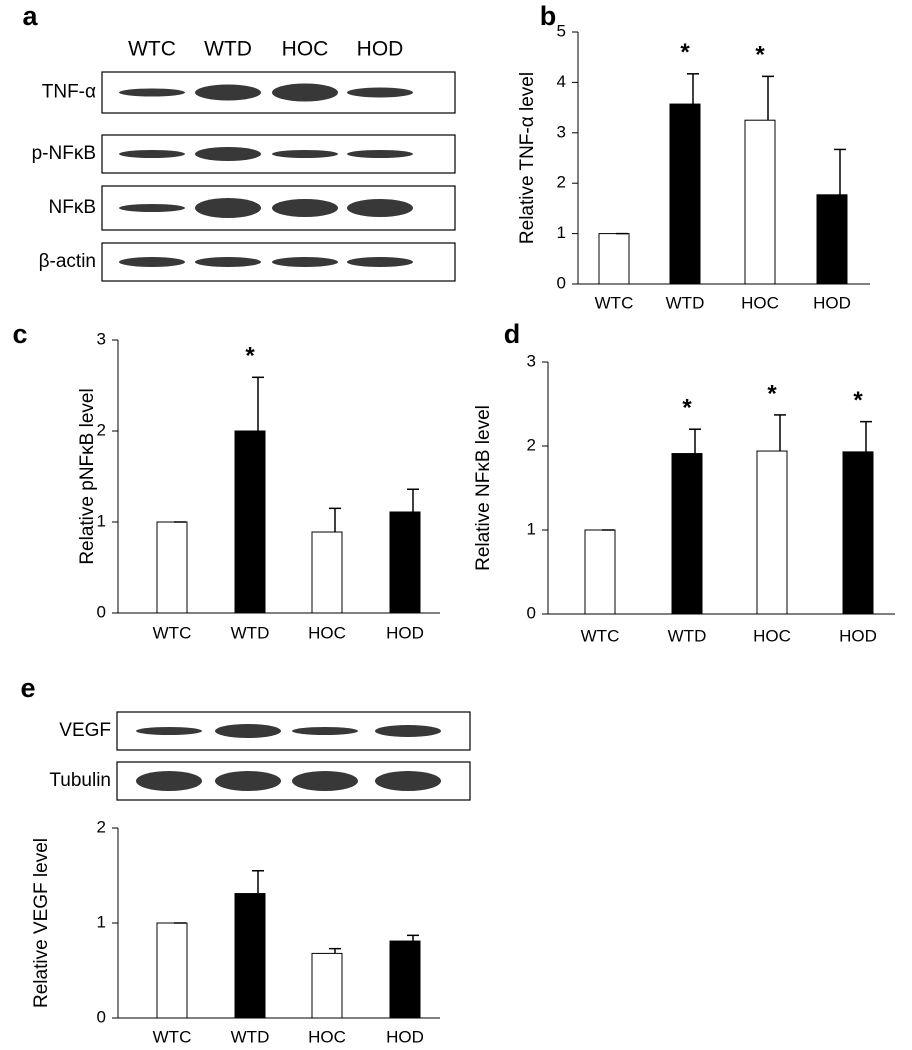  What do you see at coordinates (305, 49) in the screenshot?
I see `lane-label: HOC` at bounding box center [305, 49].